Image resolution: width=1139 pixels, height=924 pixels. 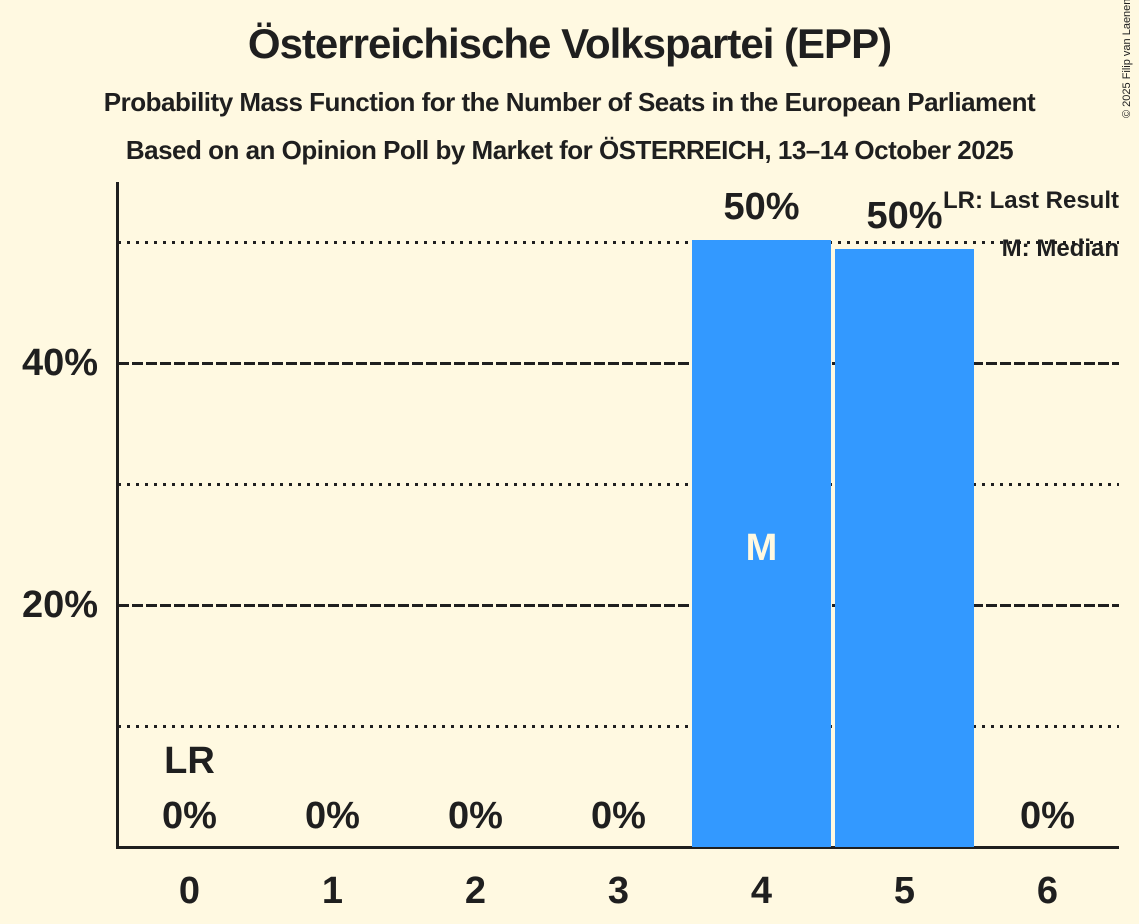 I want to click on value-label-seat-1: 0%, so click(x=332, y=816).